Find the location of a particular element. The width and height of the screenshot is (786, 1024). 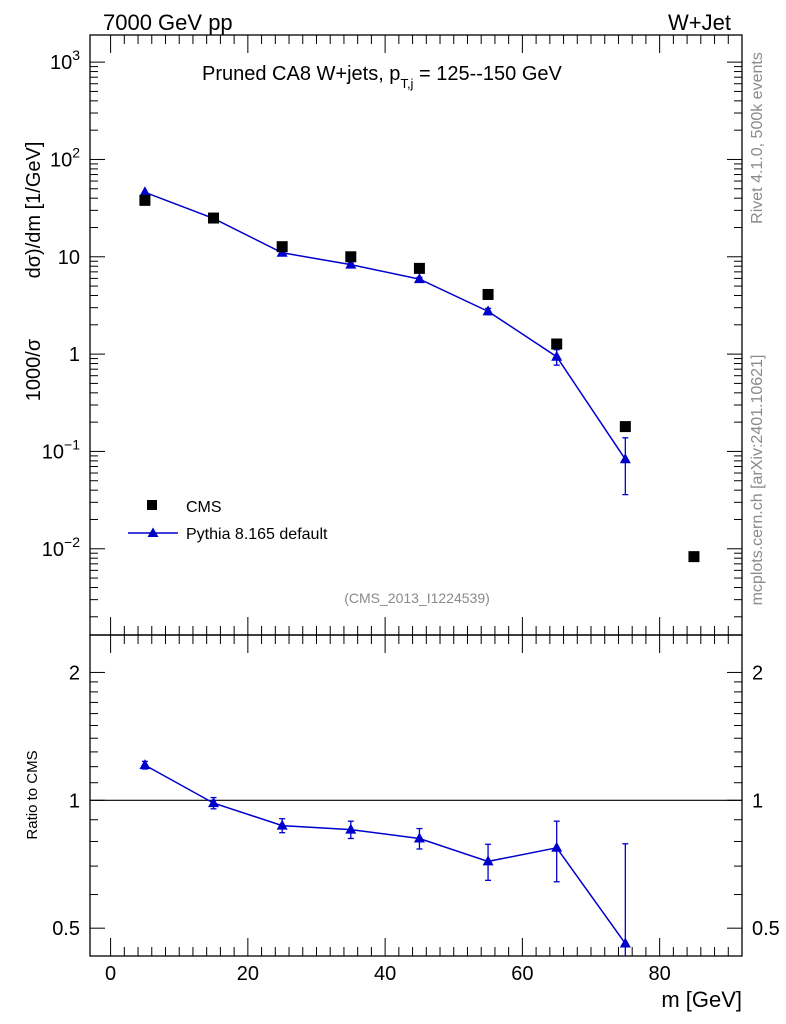

rivet-label: Rivet 4.1.0, 500k events is located at coordinates (757, 138).